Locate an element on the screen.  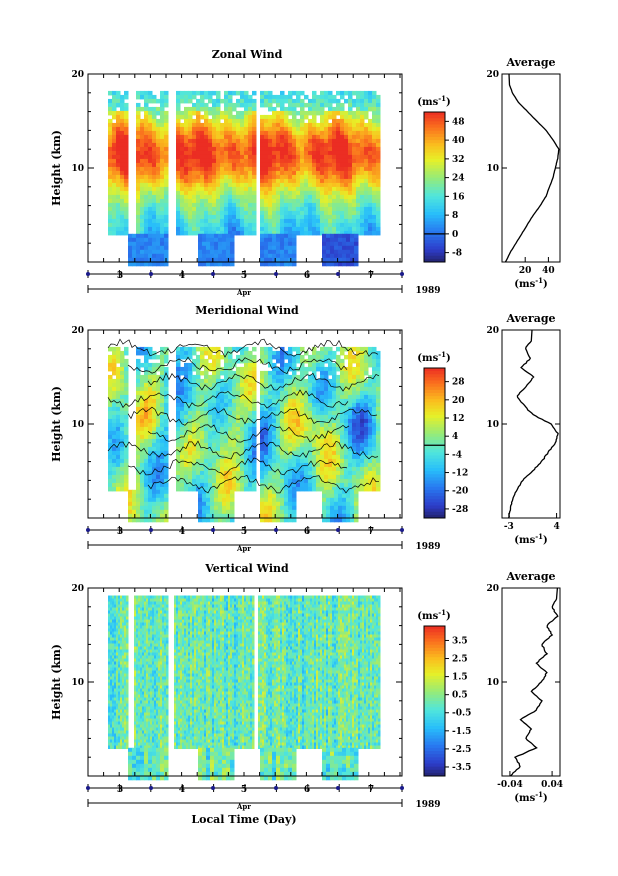
average-panel: Average 10 20 20 40(ms-1) is located at coordinates (523, 173).